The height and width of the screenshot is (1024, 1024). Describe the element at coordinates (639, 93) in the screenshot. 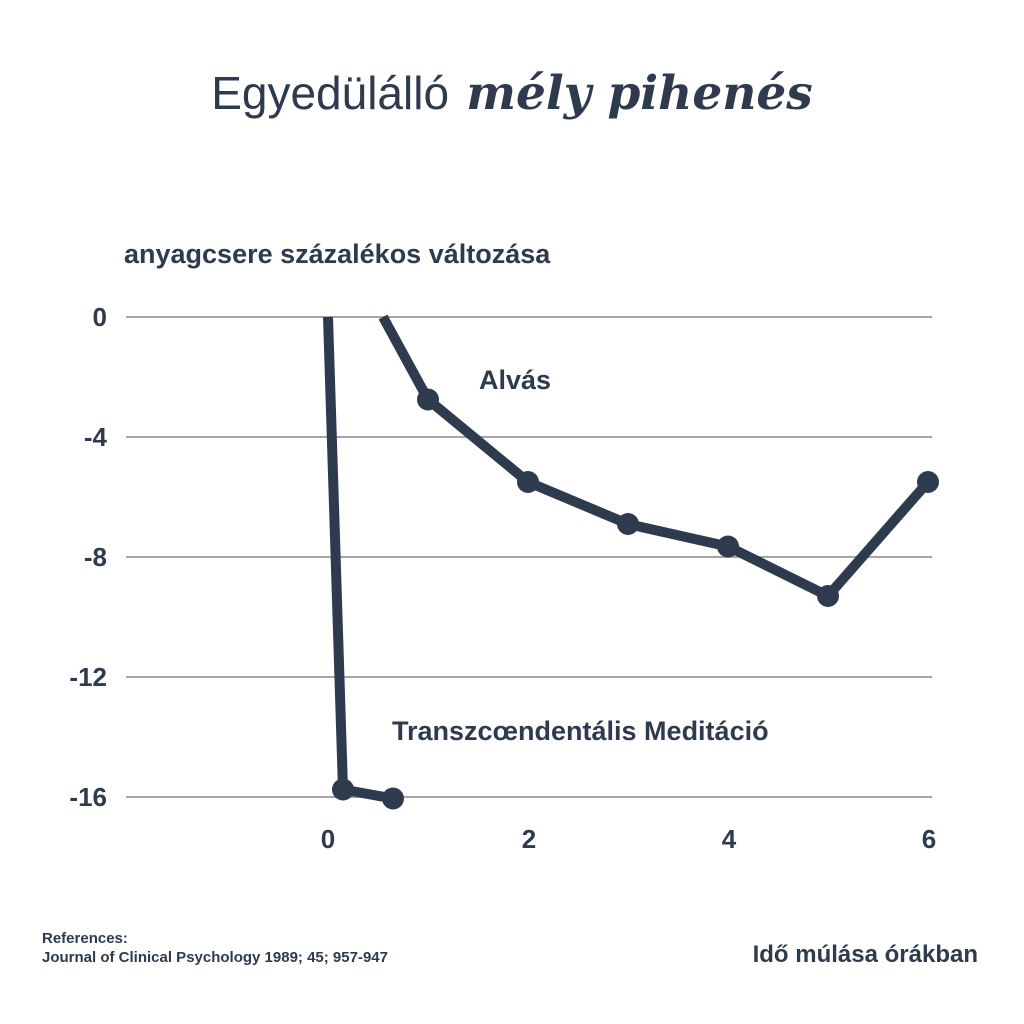

I see `page-title-italic-part: mély pihenés` at that location.